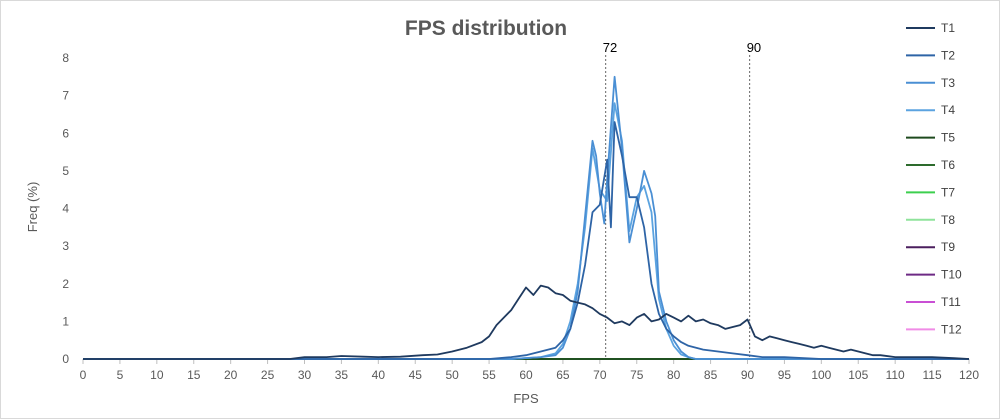  Describe the element at coordinates (305, 375) in the screenshot. I see `x-tick-label: 30` at that location.